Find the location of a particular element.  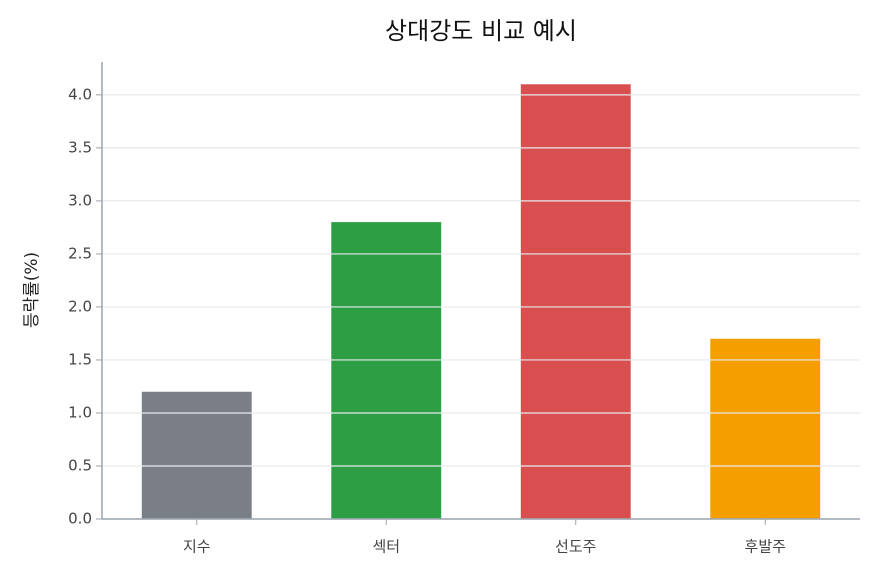

y-tick-label: 3.5 is located at coordinates (80, 147).